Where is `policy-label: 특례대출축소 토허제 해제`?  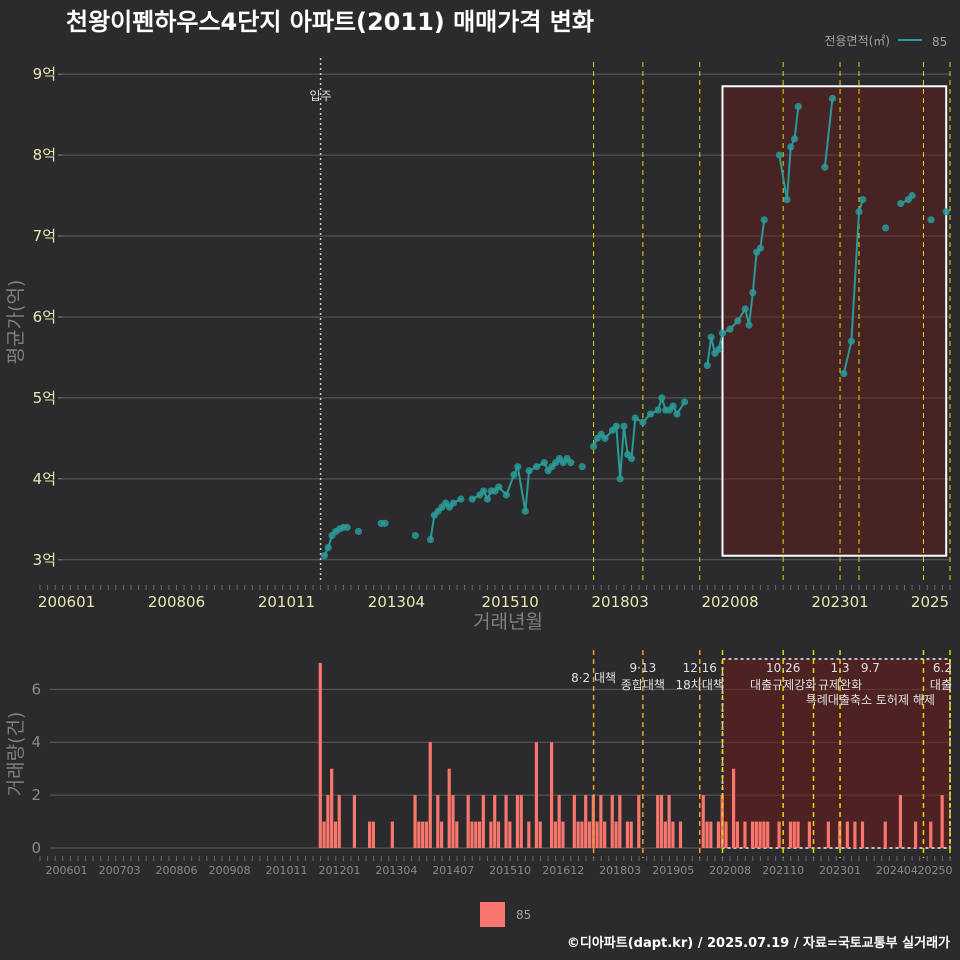 policy-label: 특례대출축소 토허제 해제 is located at coordinates (870, 700).